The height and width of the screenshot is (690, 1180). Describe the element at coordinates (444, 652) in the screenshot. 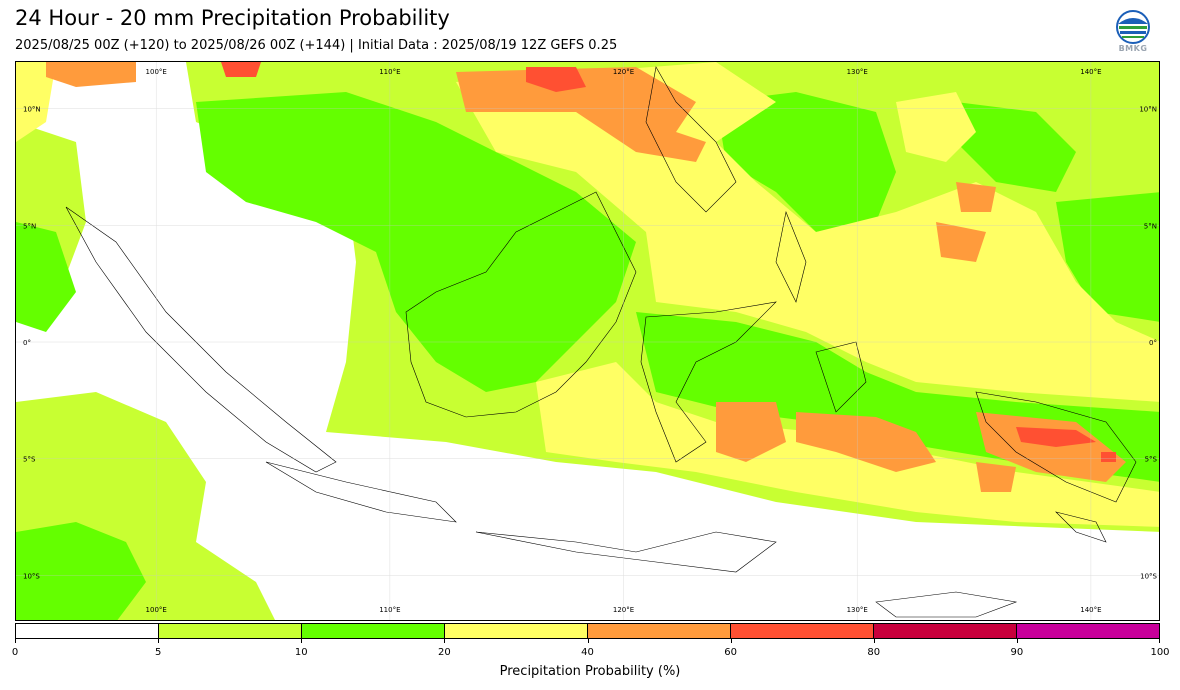

I see `colorbar-tick-label: 20` at that location.